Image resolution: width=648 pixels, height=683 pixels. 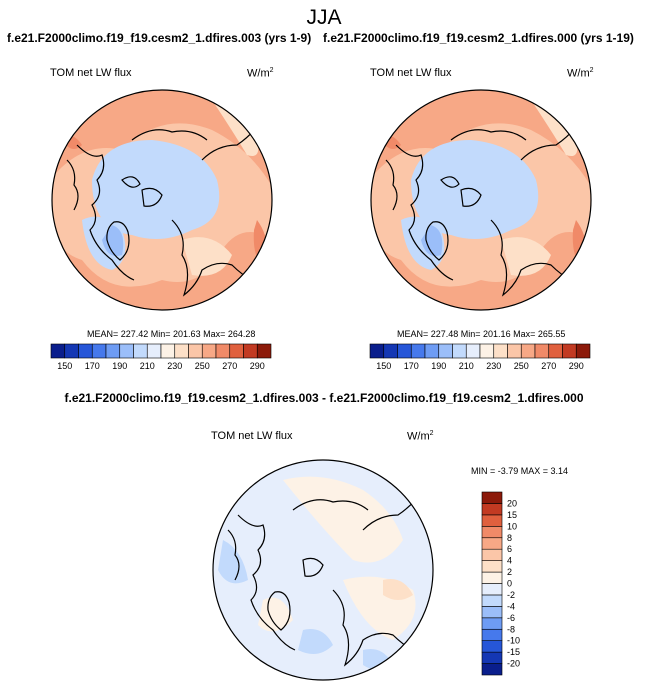 What do you see at coordinates (411, 366) in the screenshot?
I see `colorbar2-tick-label: 170` at bounding box center [411, 366].